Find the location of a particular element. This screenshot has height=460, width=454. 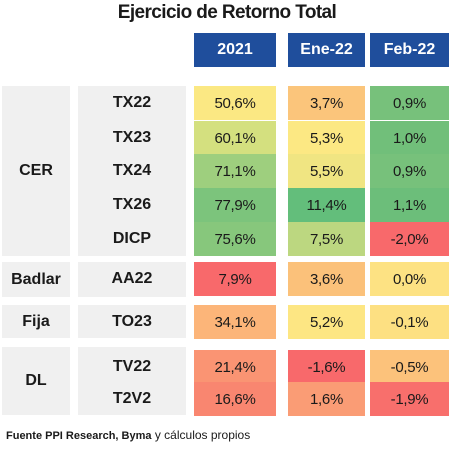

ticker-label: TX24 is located at coordinates (132, 170).